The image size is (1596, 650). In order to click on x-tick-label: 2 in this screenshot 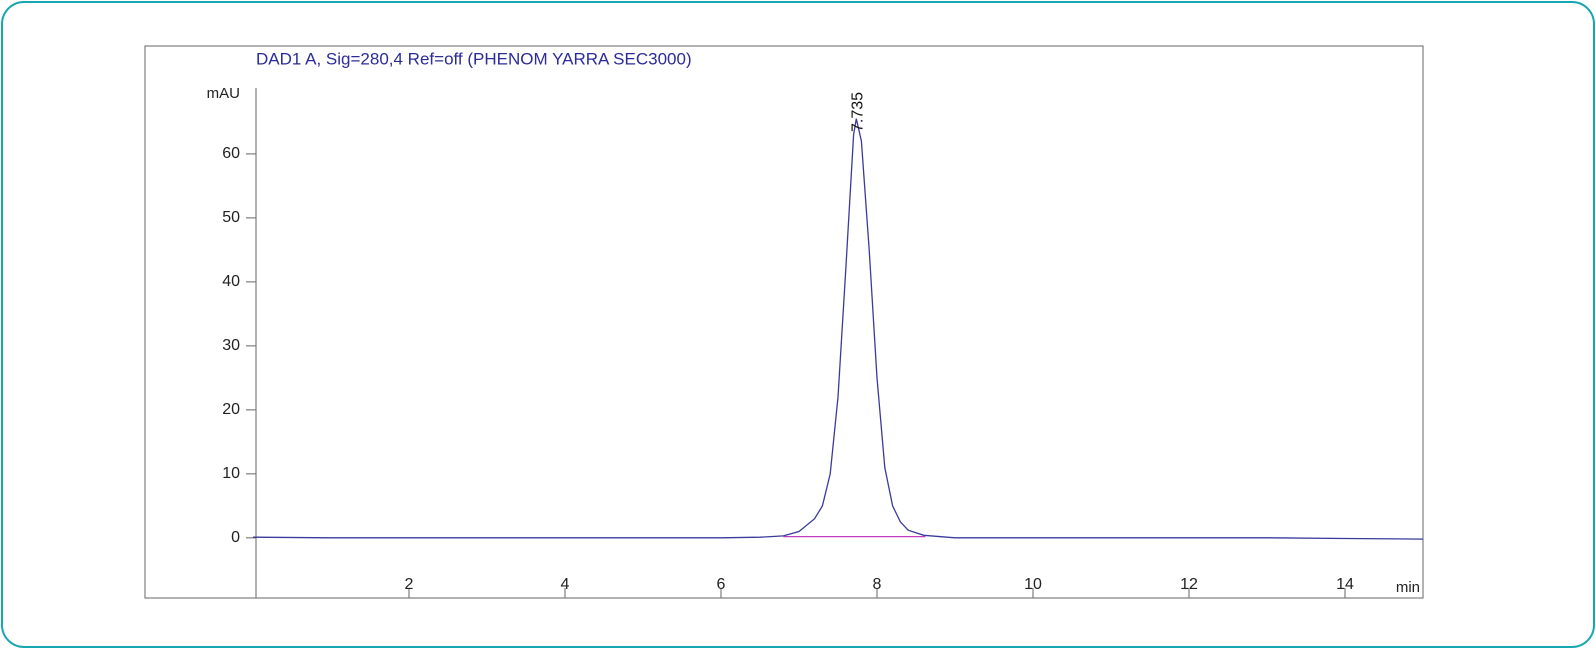, I will do `click(409, 584)`.